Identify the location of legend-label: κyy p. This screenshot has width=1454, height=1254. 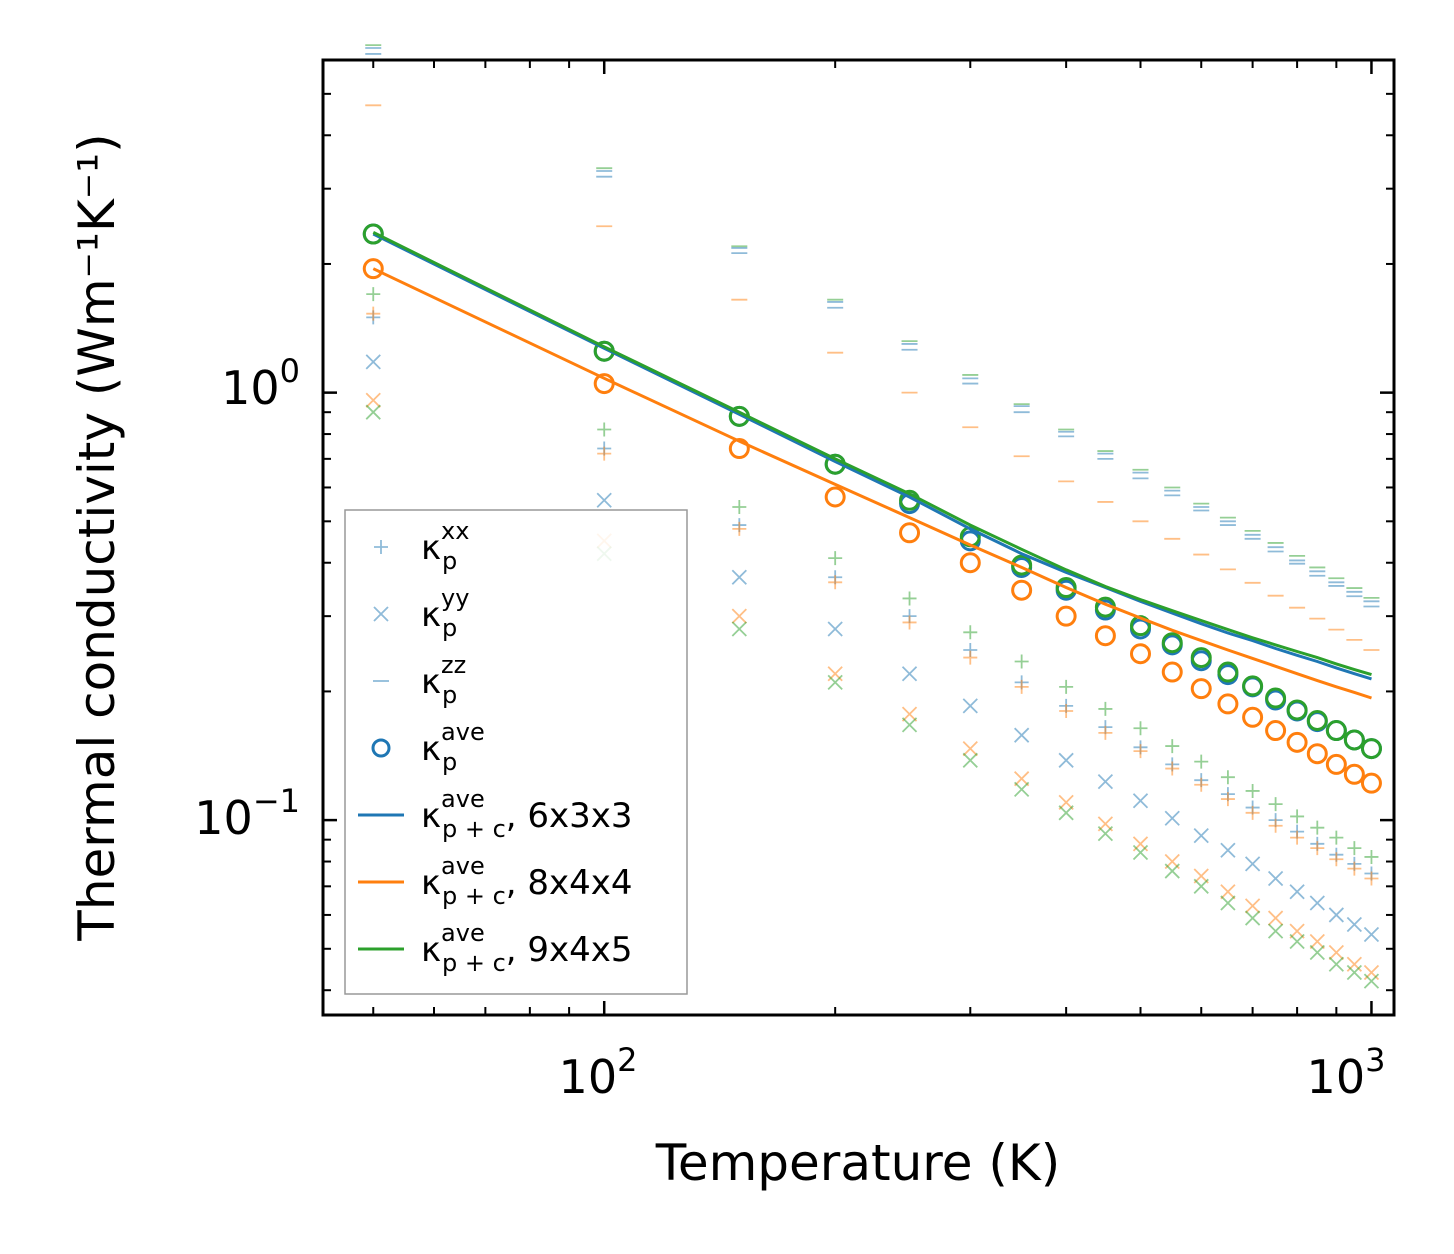
(445, 613).